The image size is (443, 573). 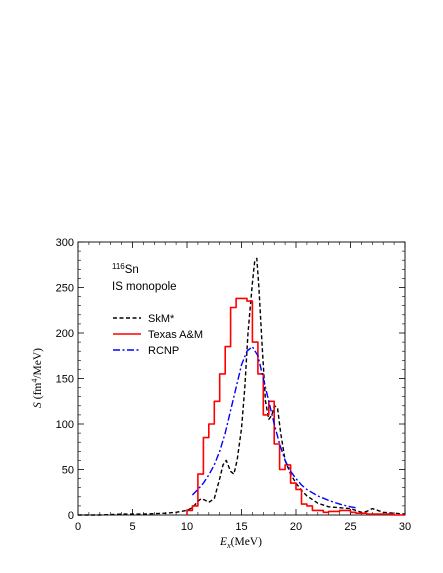 What do you see at coordinates (405, 527) in the screenshot?
I see `x-tick-label: 30` at bounding box center [405, 527].